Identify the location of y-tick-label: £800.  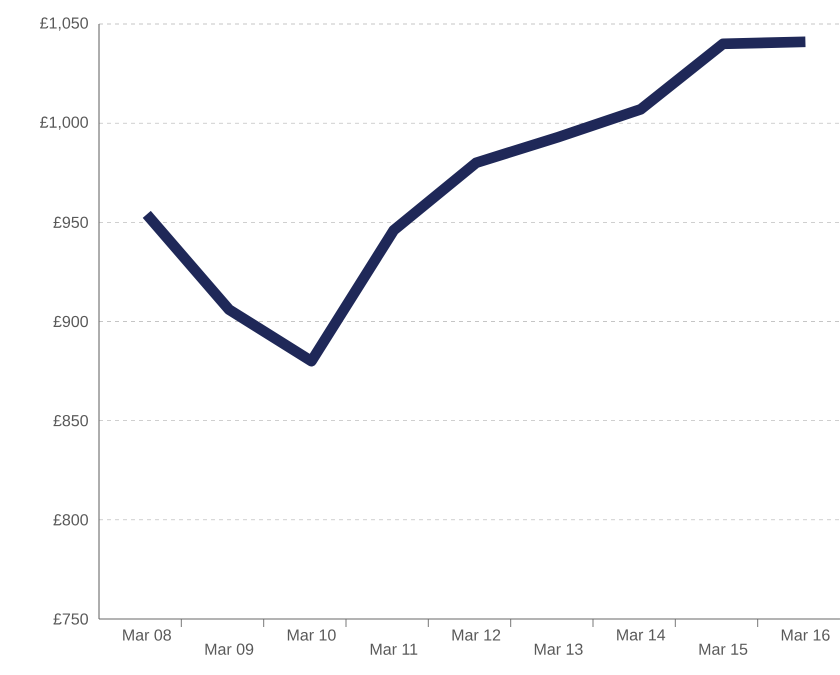
(70, 520).